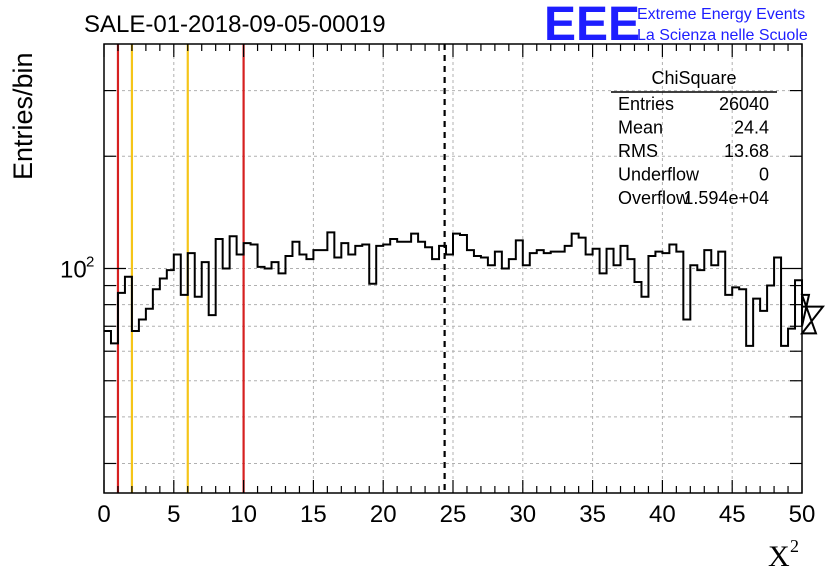 The height and width of the screenshot is (572, 836). What do you see at coordinates (640, 128) in the screenshot?
I see `stats-label: Mean` at bounding box center [640, 128].